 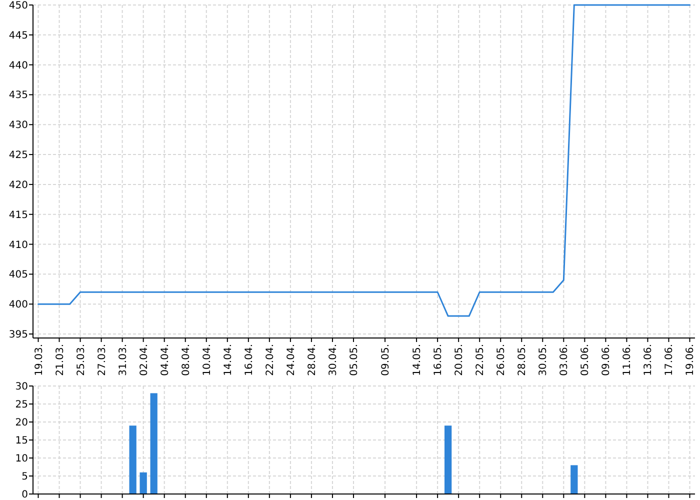 I want to click on x-tick-label: 02.04., so click(x=144, y=360).